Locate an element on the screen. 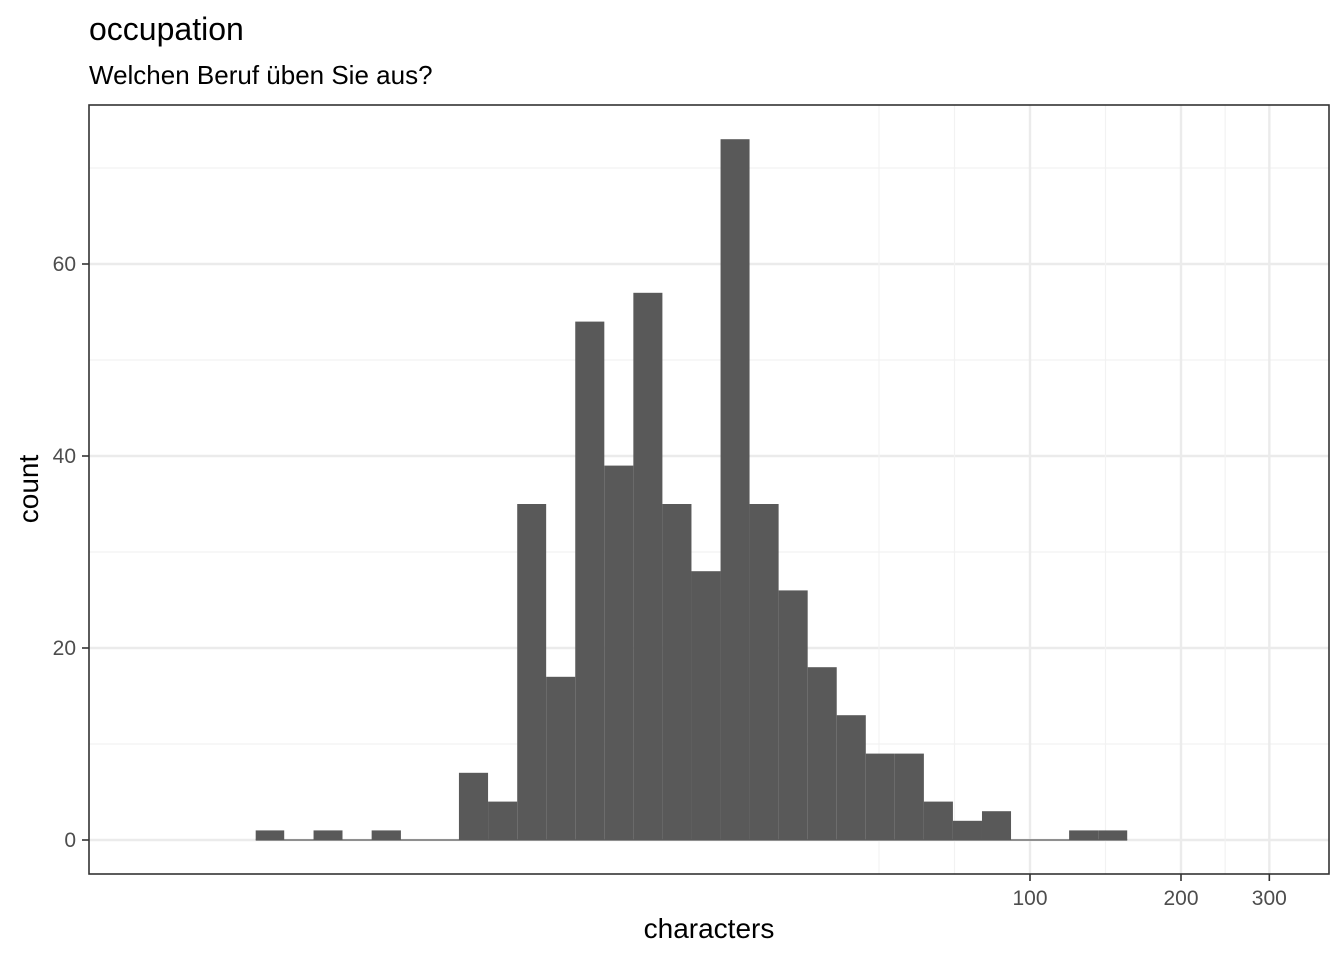  chart-subtitle: Welchen Beruf üben Sie aus? is located at coordinates (261, 75).